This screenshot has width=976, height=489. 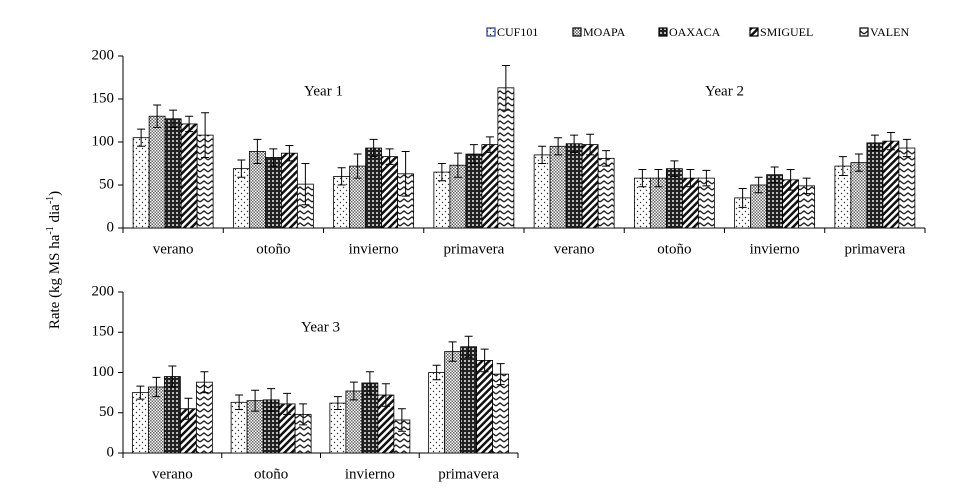 I want to click on annotation: Year 1, so click(x=323, y=91).